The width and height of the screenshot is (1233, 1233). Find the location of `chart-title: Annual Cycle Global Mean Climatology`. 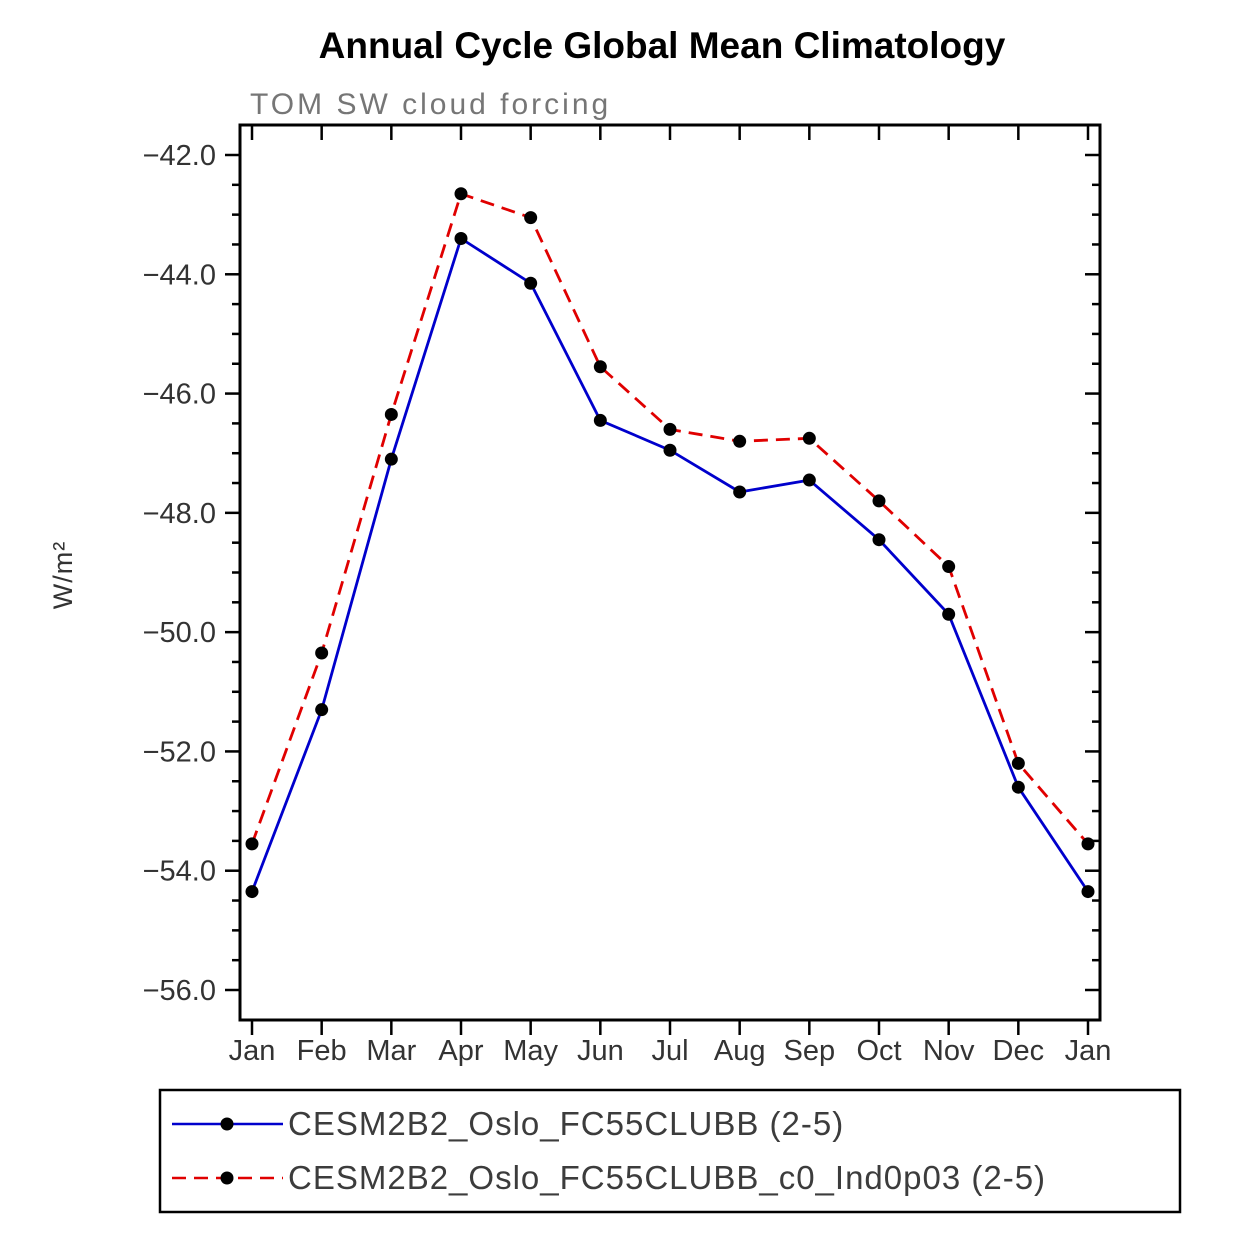

chart-title: Annual Cycle Global Mean Climatology is located at coordinates (662, 45).